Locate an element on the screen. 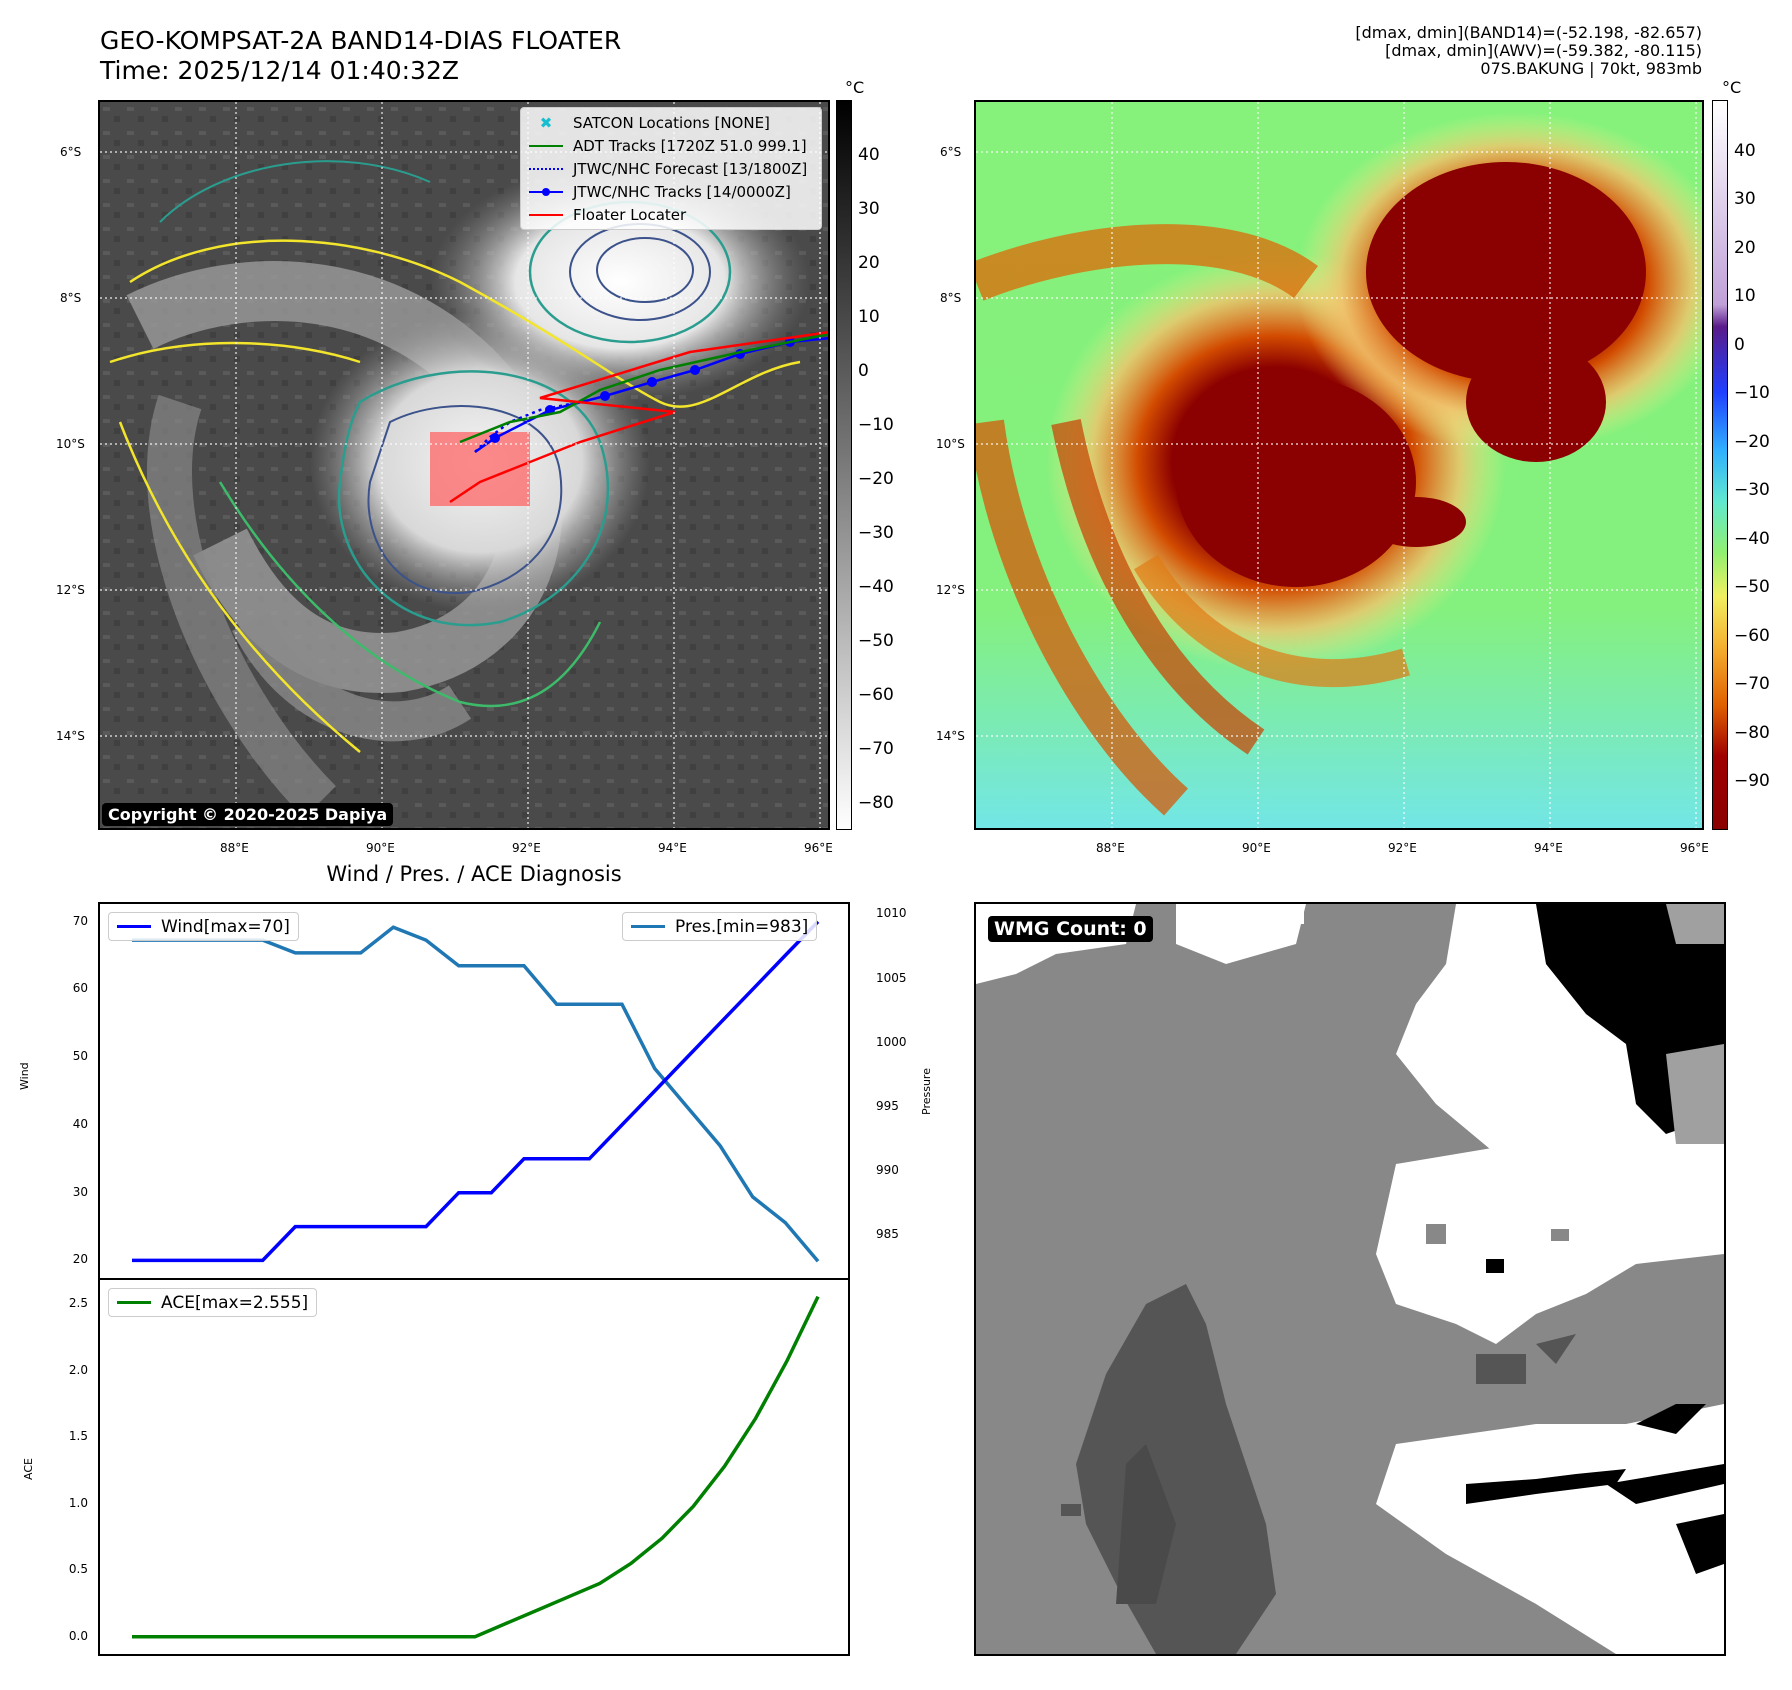 The image size is (1792, 1690). pressure-legend: Pres.[min=983] is located at coordinates (720, 926).